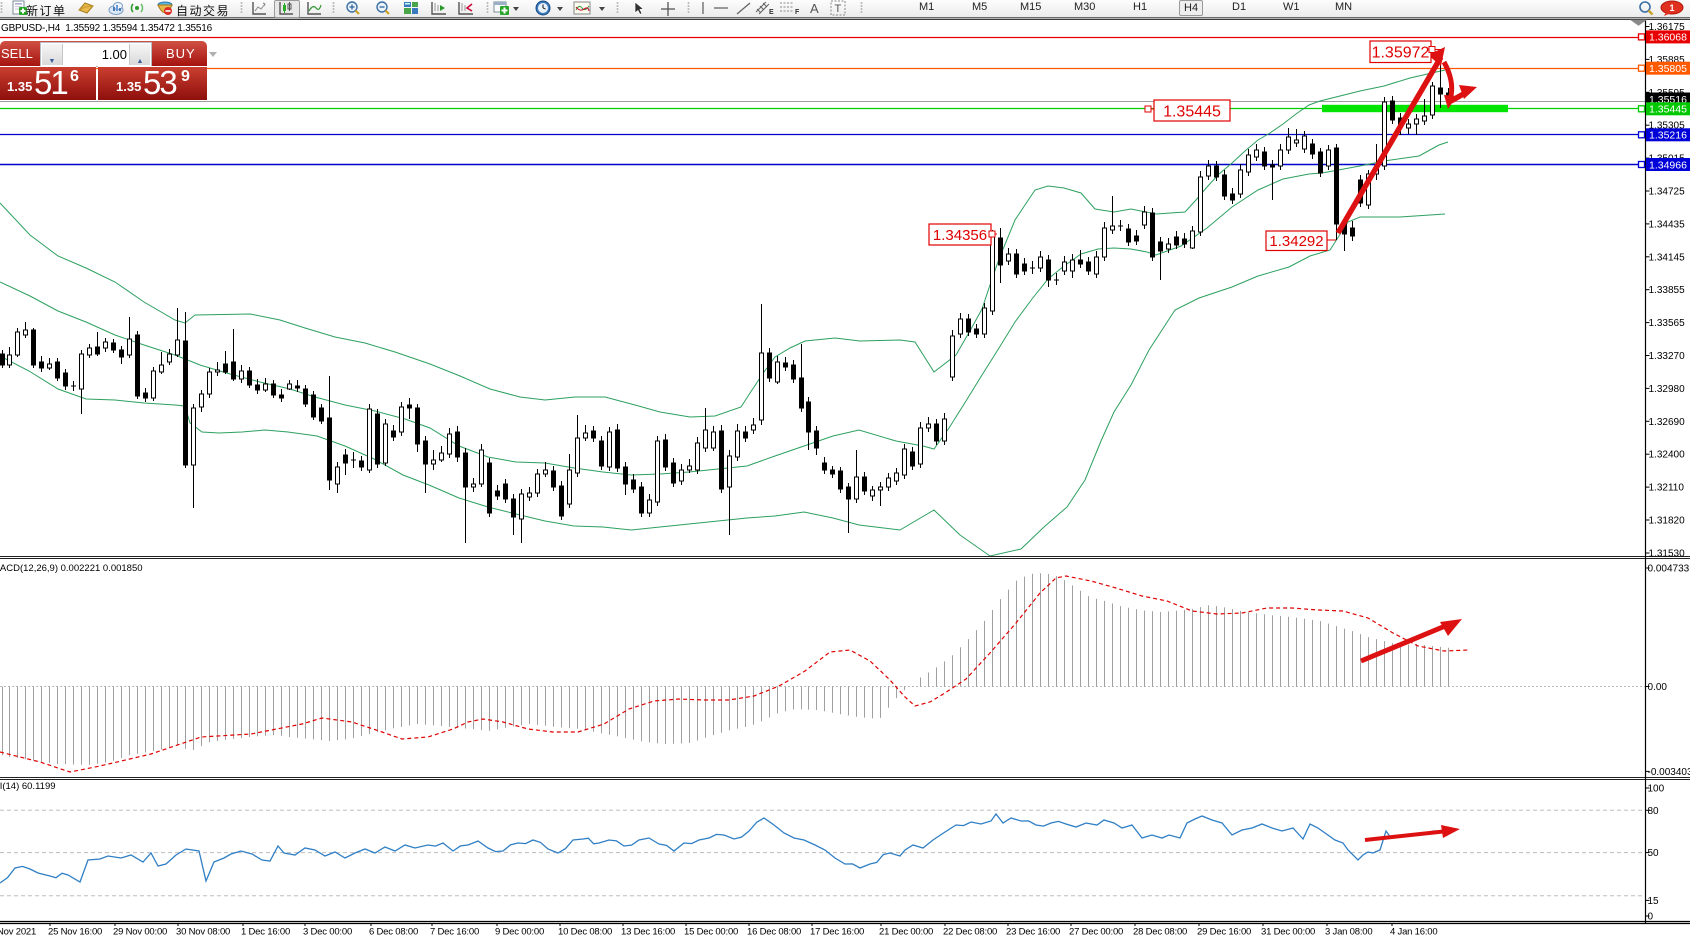  What do you see at coordinates (838, 9) in the screenshot?
I see `svg-text: T` at bounding box center [838, 9].